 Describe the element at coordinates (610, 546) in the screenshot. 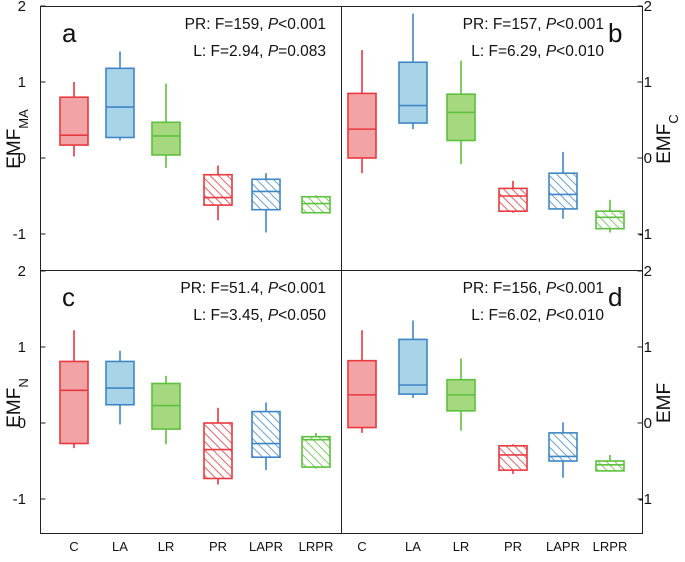

I see `x-label-lrpr-right: LRPR` at that location.